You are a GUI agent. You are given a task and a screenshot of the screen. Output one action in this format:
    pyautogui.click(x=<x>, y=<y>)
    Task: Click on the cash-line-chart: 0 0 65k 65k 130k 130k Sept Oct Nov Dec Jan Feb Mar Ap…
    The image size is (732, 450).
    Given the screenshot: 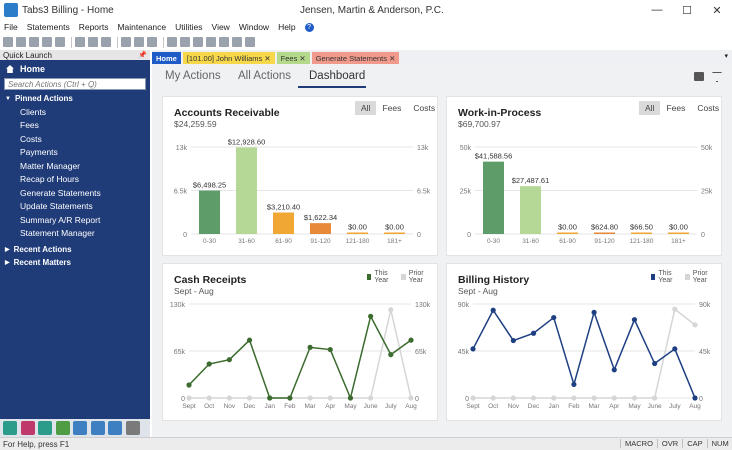 What is the action you would take?
    pyautogui.click(x=300, y=356)
    